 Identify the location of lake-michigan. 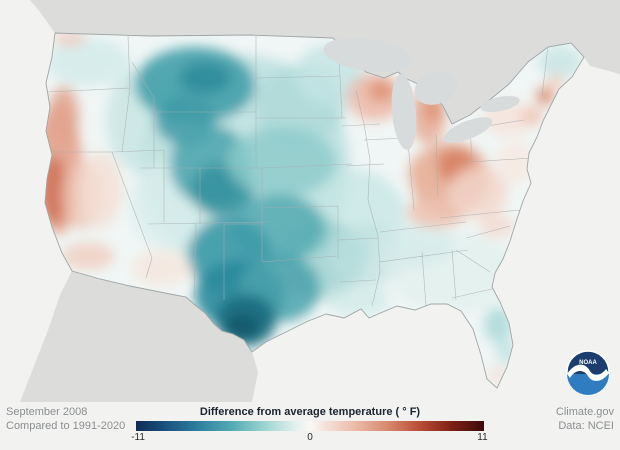
(404, 112).